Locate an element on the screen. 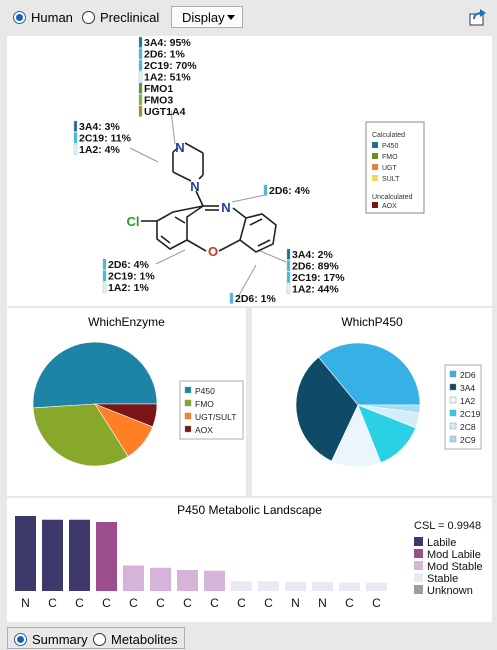  site-label-text: 1A2: 4% is located at coordinates (100, 150).